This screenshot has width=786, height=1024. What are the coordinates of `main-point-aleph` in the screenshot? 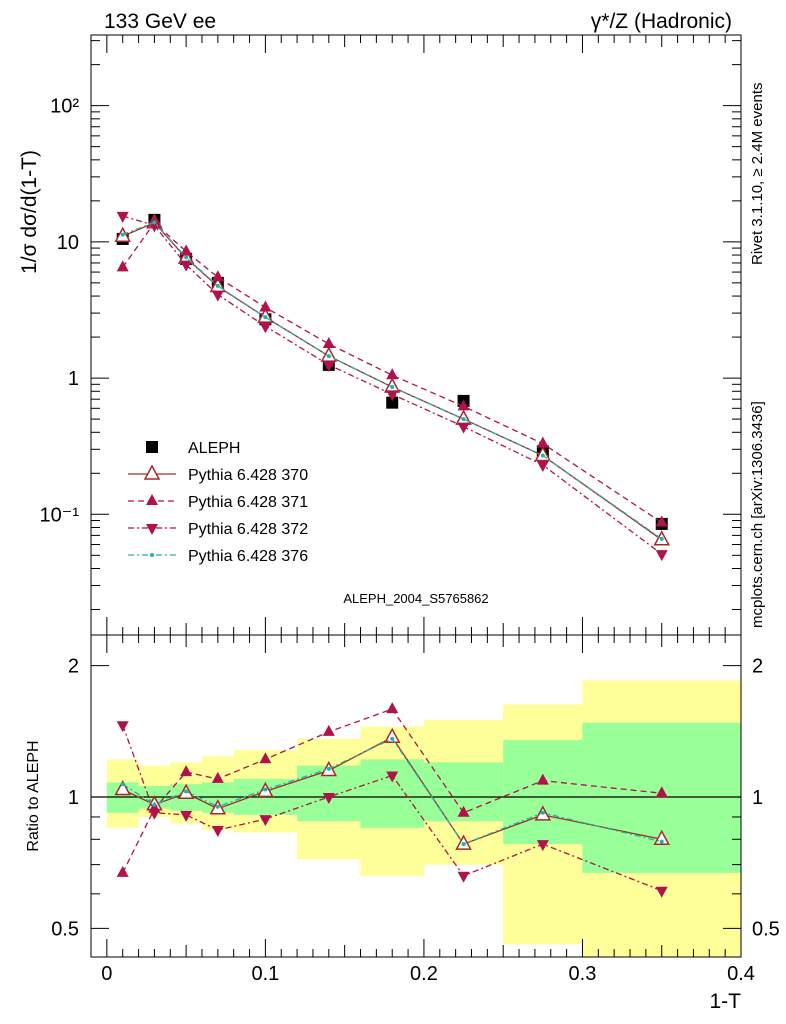 It's located at (392, 402).